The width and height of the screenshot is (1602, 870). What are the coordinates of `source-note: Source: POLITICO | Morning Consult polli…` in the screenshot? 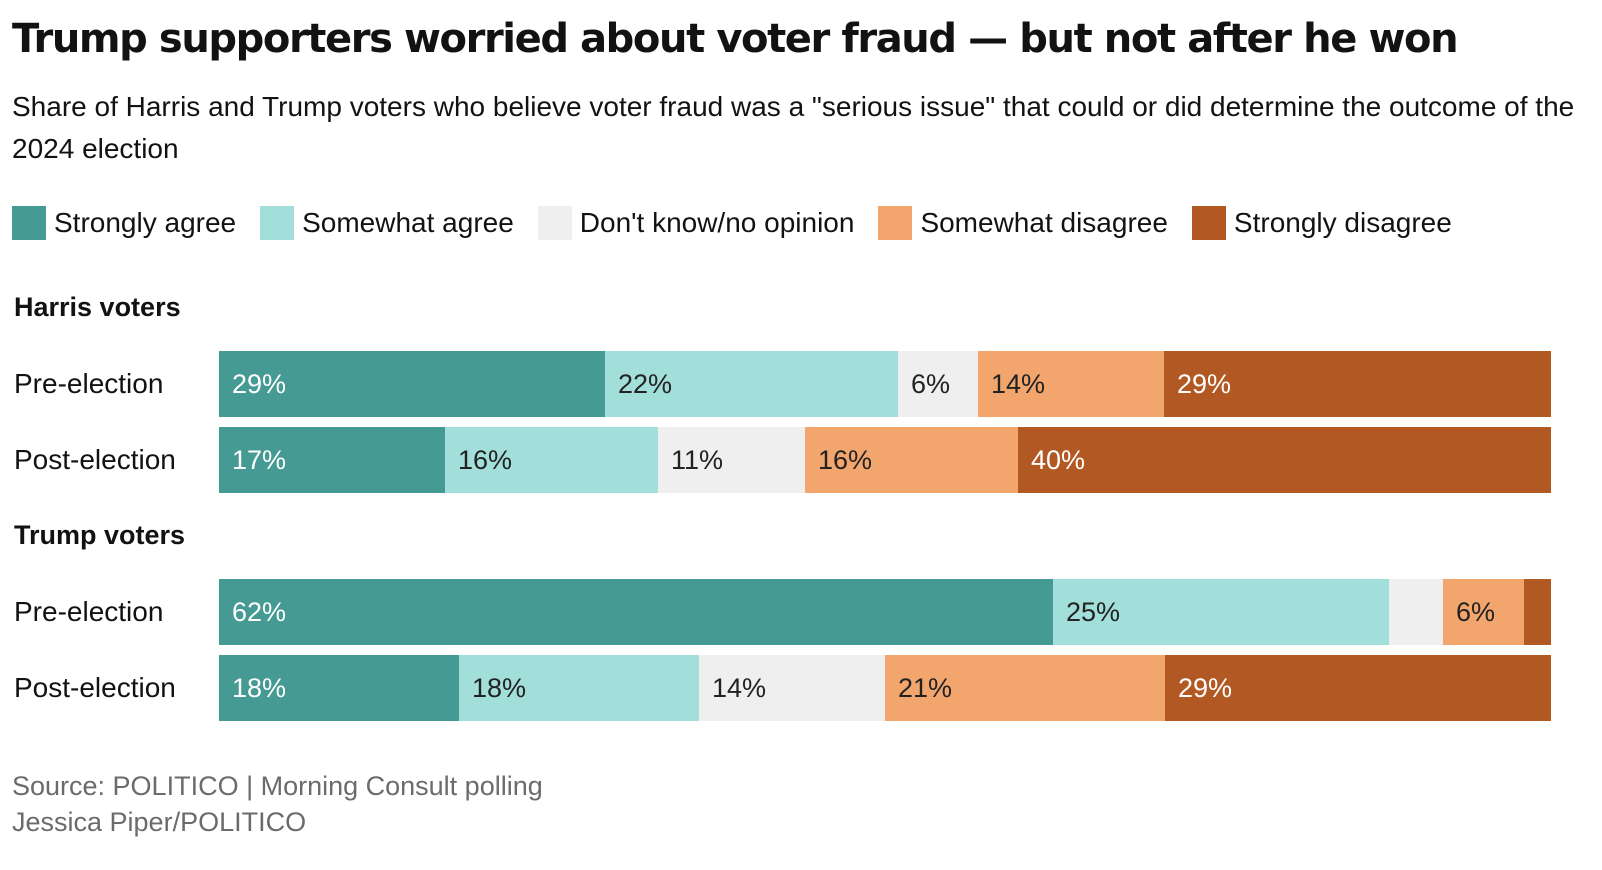 It's located at (277, 804).